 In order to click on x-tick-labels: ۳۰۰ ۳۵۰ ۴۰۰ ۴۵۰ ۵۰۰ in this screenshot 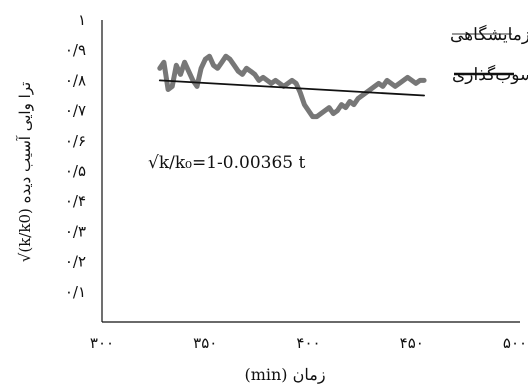, I will do `click(308, 343)`.